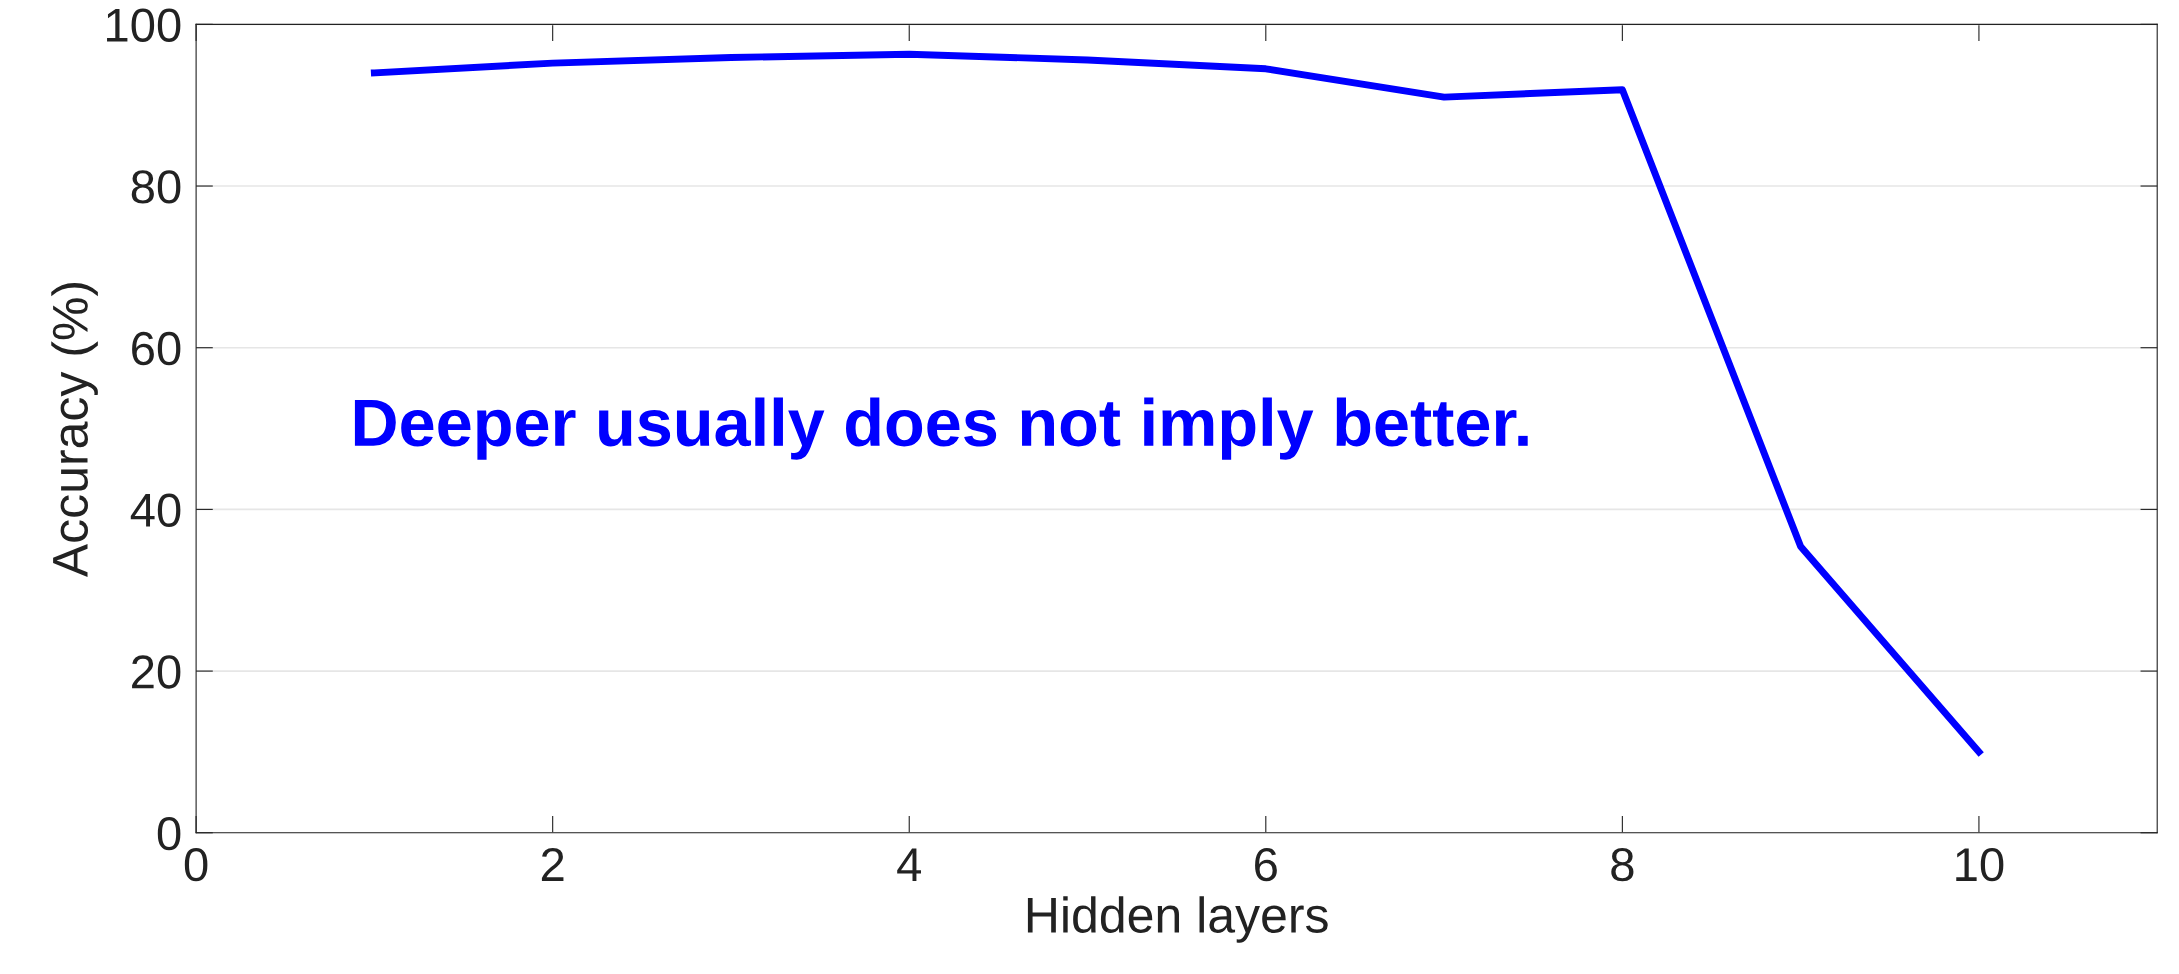 The height and width of the screenshot is (974, 2179). I want to click on y-tick-label: 40, so click(155, 510).